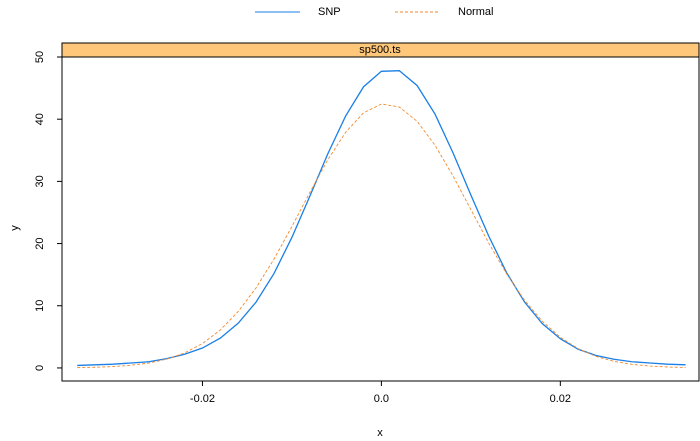 This screenshot has height=441, width=700. What do you see at coordinates (40, 306) in the screenshot?
I see `y-tick-label: 10` at bounding box center [40, 306].